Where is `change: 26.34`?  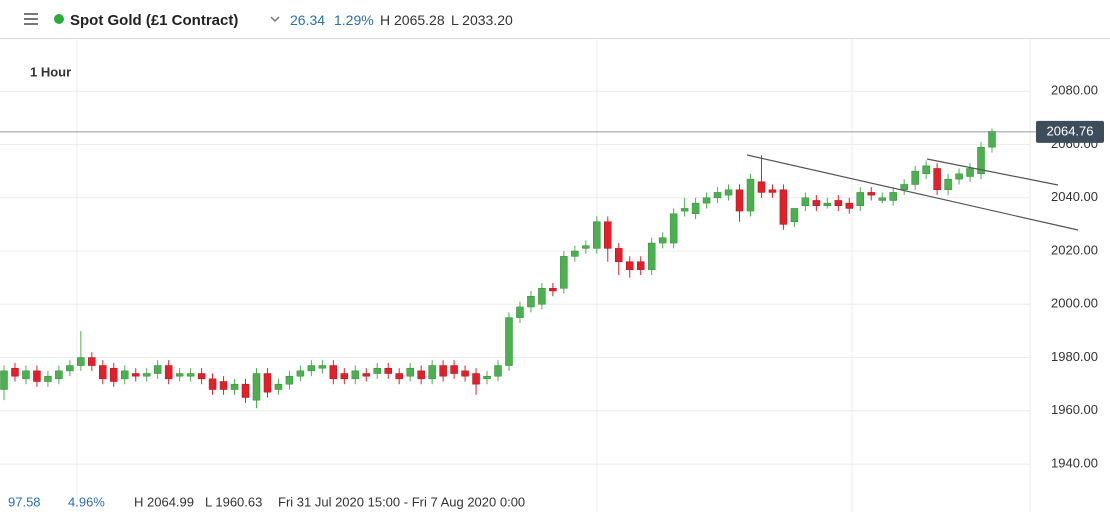
change: 26.34 is located at coordinates (308, 20).